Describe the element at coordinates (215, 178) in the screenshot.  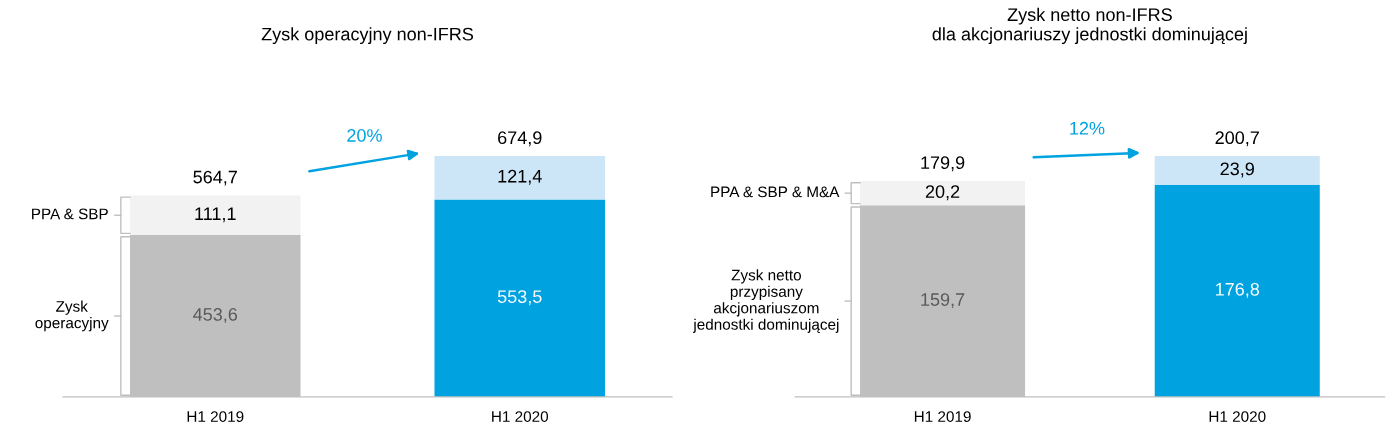
I see `total-label: 564,7` at that location.